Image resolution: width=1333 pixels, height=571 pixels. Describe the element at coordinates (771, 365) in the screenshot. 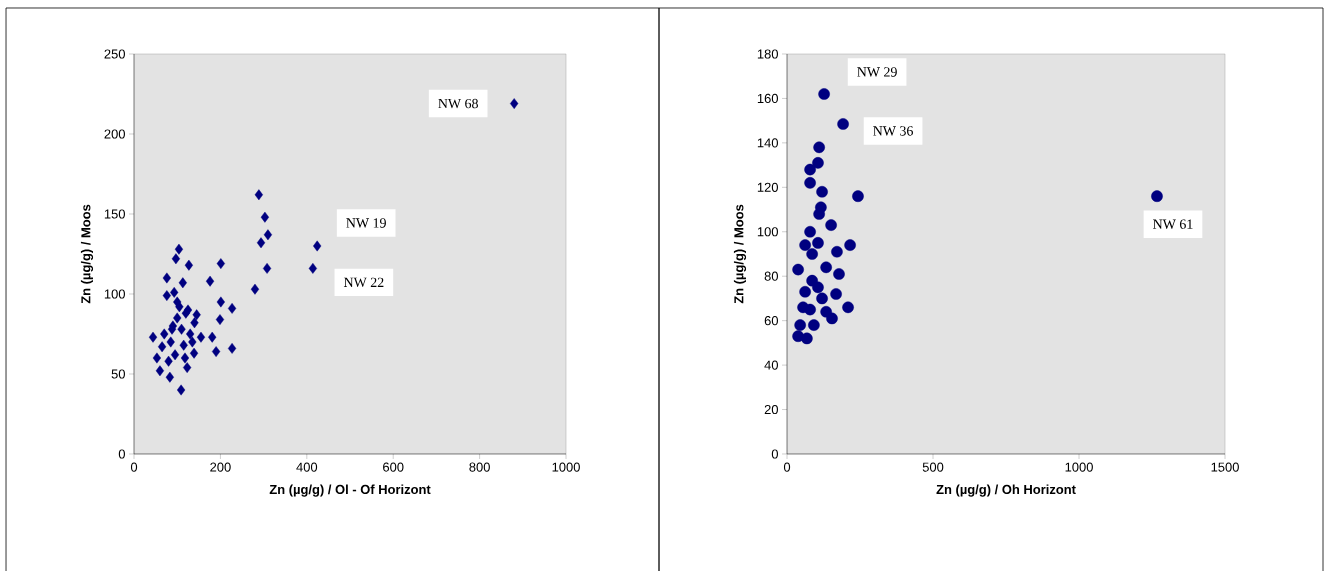

I see `y-tick-label: 40` at that location.